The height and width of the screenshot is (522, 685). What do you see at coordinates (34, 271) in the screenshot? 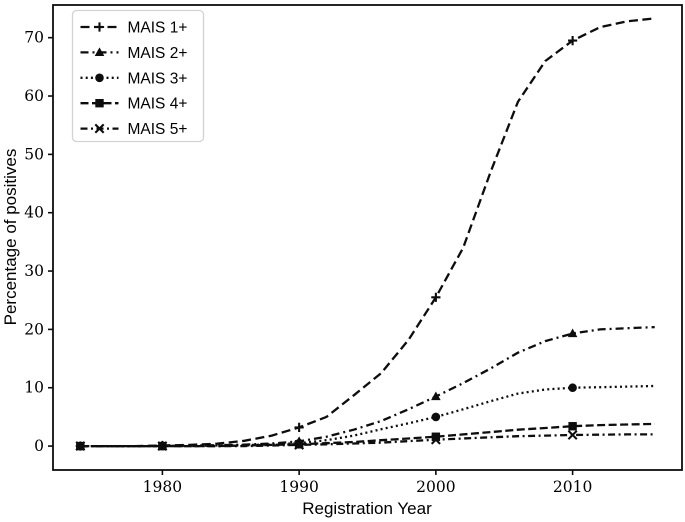
I see `y-tick-label: 30` at bounding box center [34, 271].